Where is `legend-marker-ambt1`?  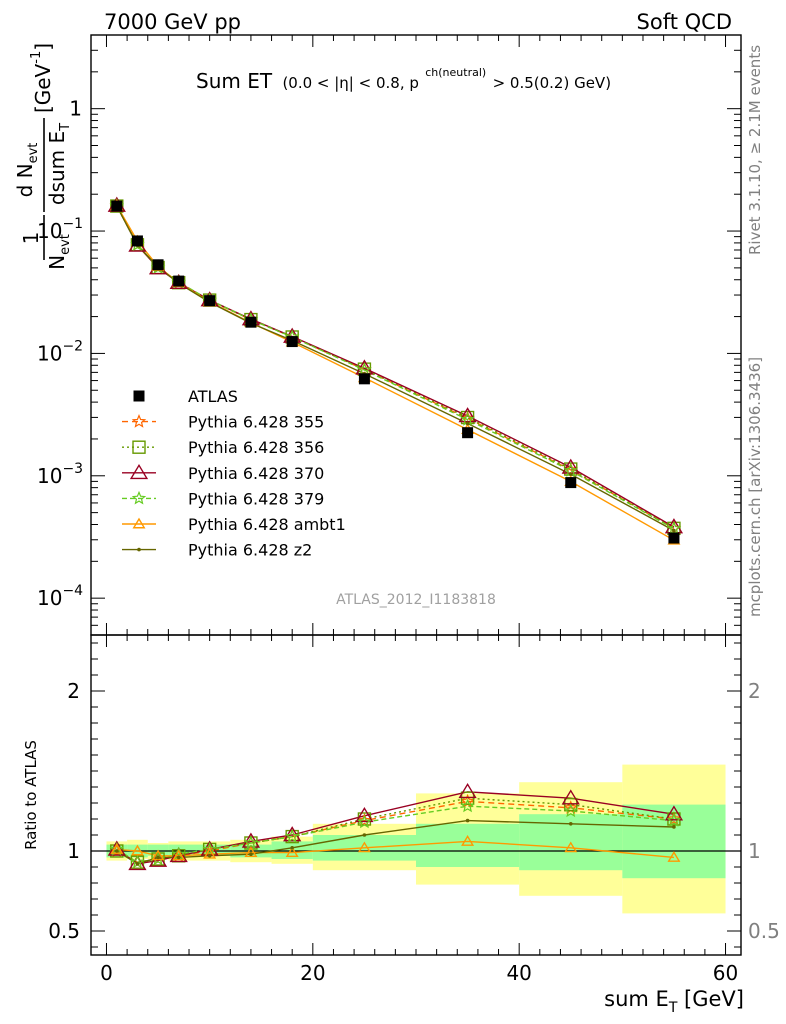
legend-marker-ambt1 is located at coordinates (139, 523).